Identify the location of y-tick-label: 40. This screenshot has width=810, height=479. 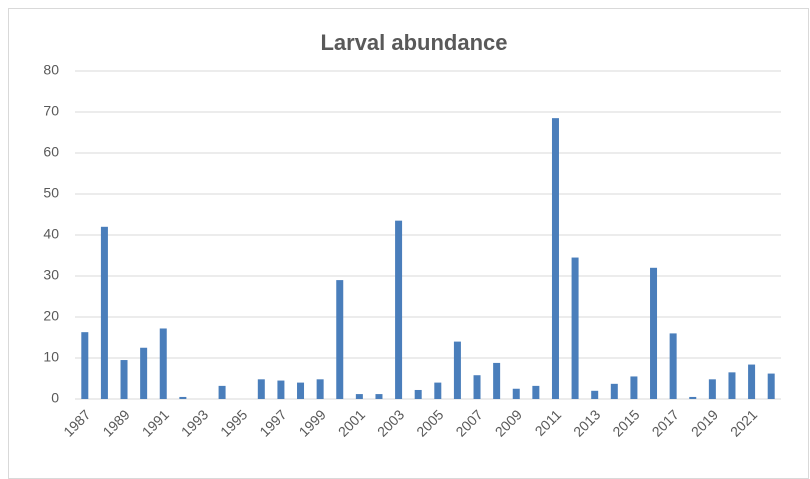
(51, 234).